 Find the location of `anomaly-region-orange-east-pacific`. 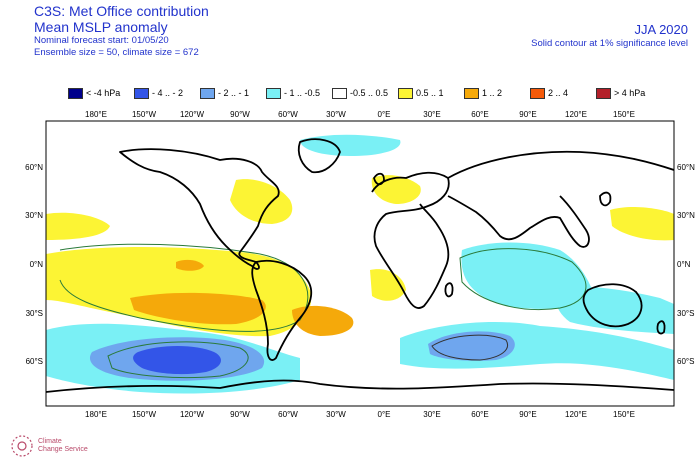

anomaly-region-orange-east-pacific is located at coordinates (190, 265).